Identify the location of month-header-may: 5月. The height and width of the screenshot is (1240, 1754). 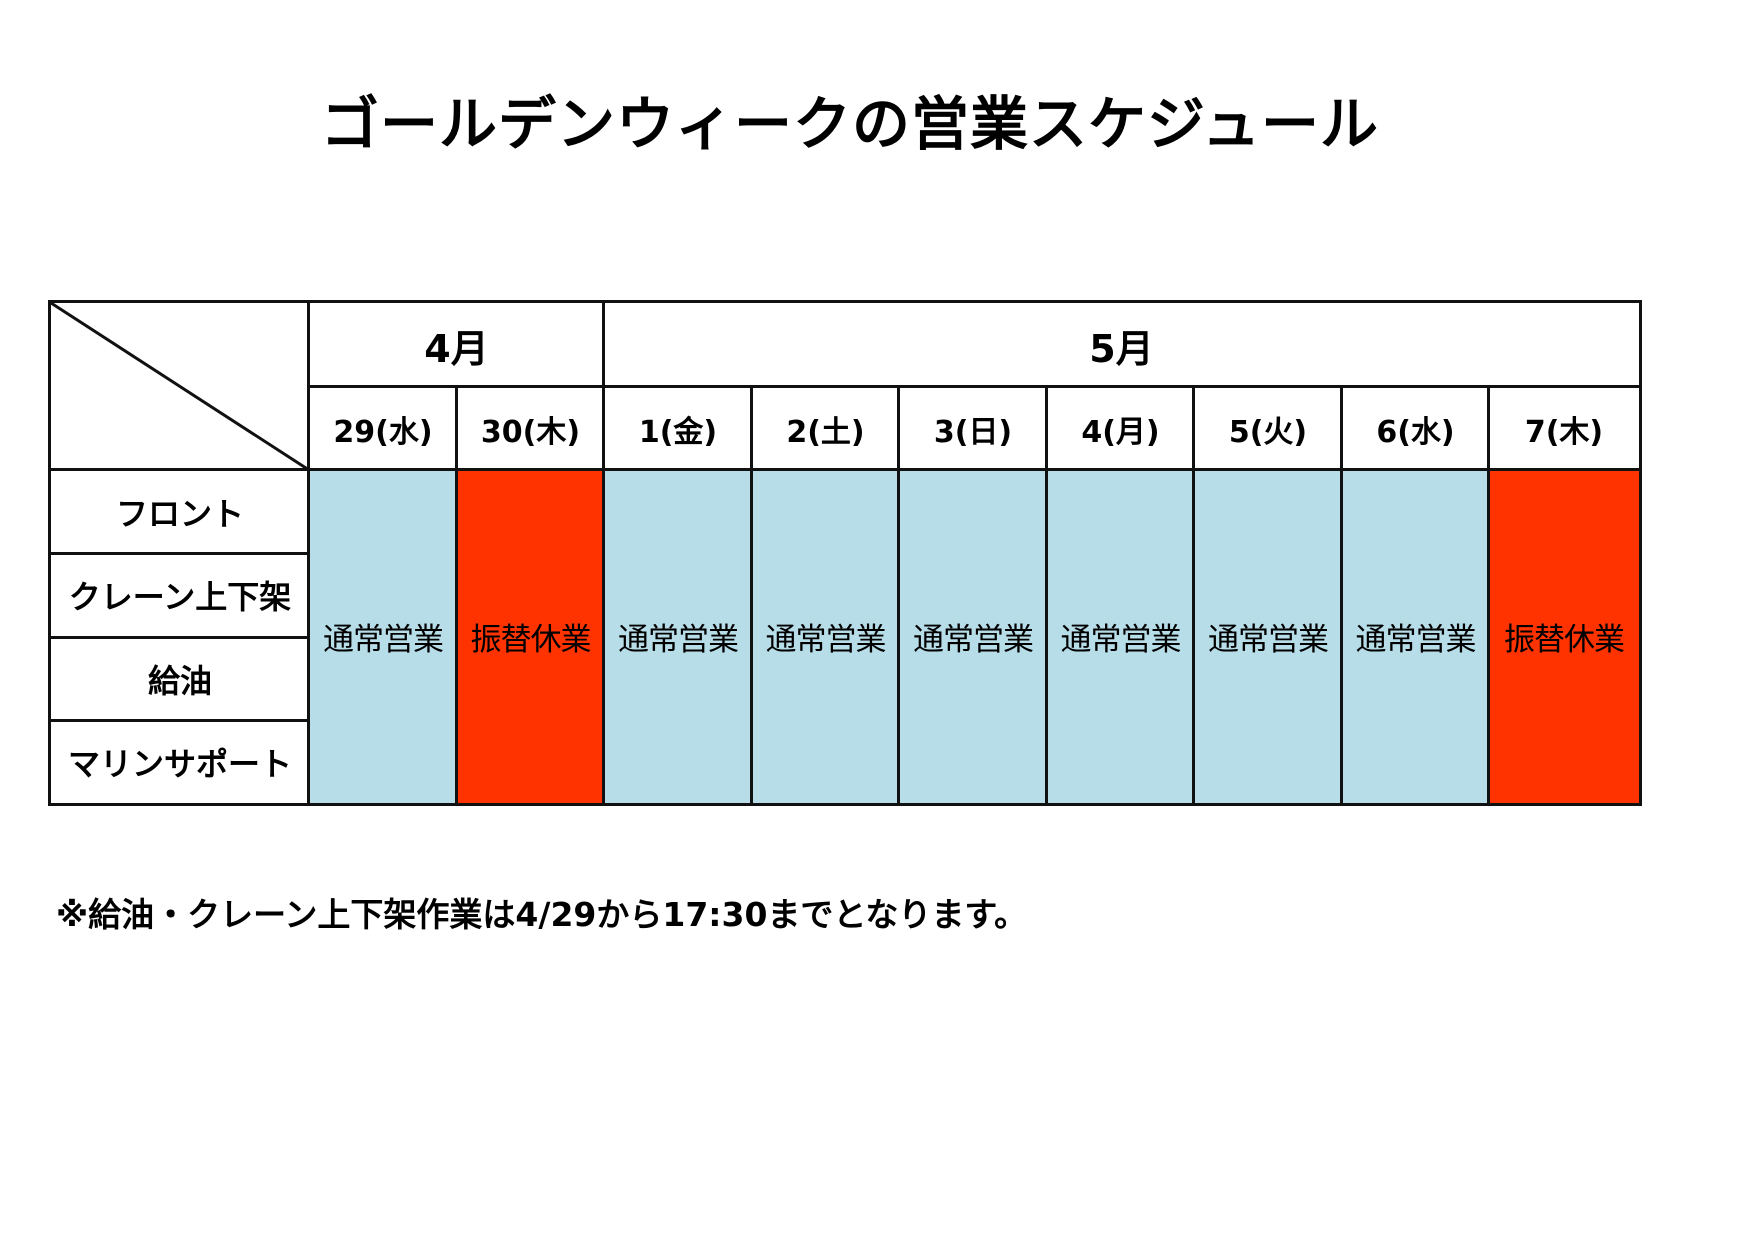
(1121, 348).